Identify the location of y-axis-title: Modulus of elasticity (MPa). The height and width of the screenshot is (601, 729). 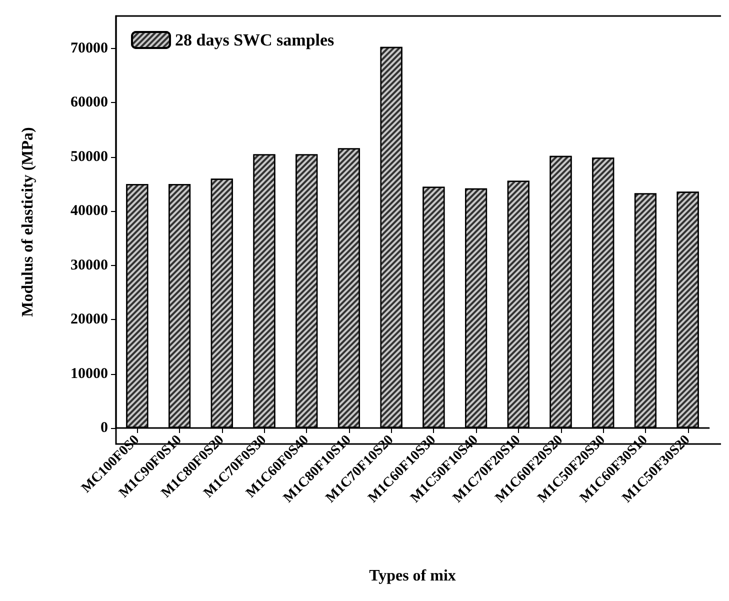
(28, 222).